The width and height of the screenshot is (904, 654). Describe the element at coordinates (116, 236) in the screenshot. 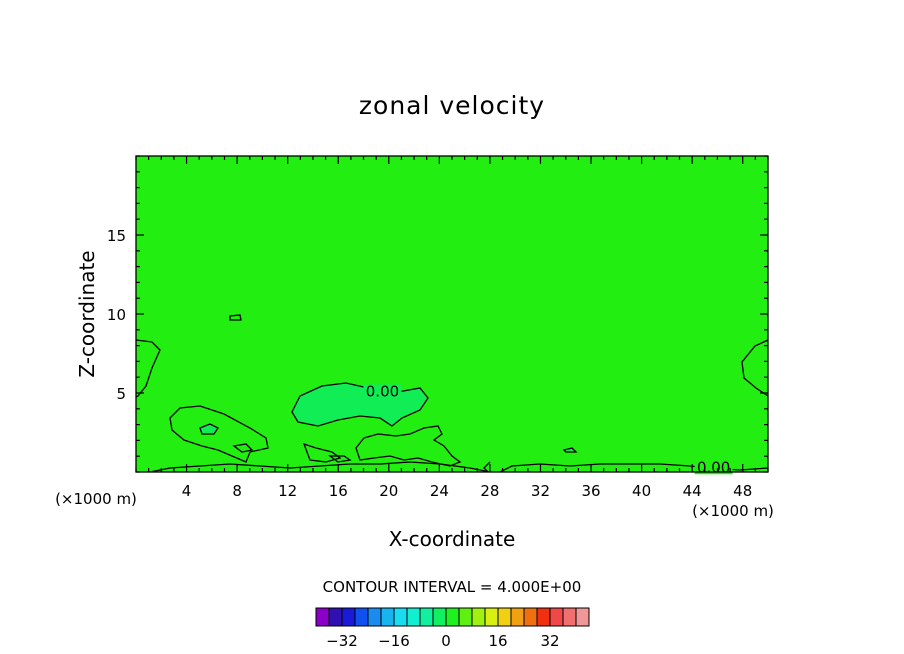

I see `y-tick-label: 15` at that location.